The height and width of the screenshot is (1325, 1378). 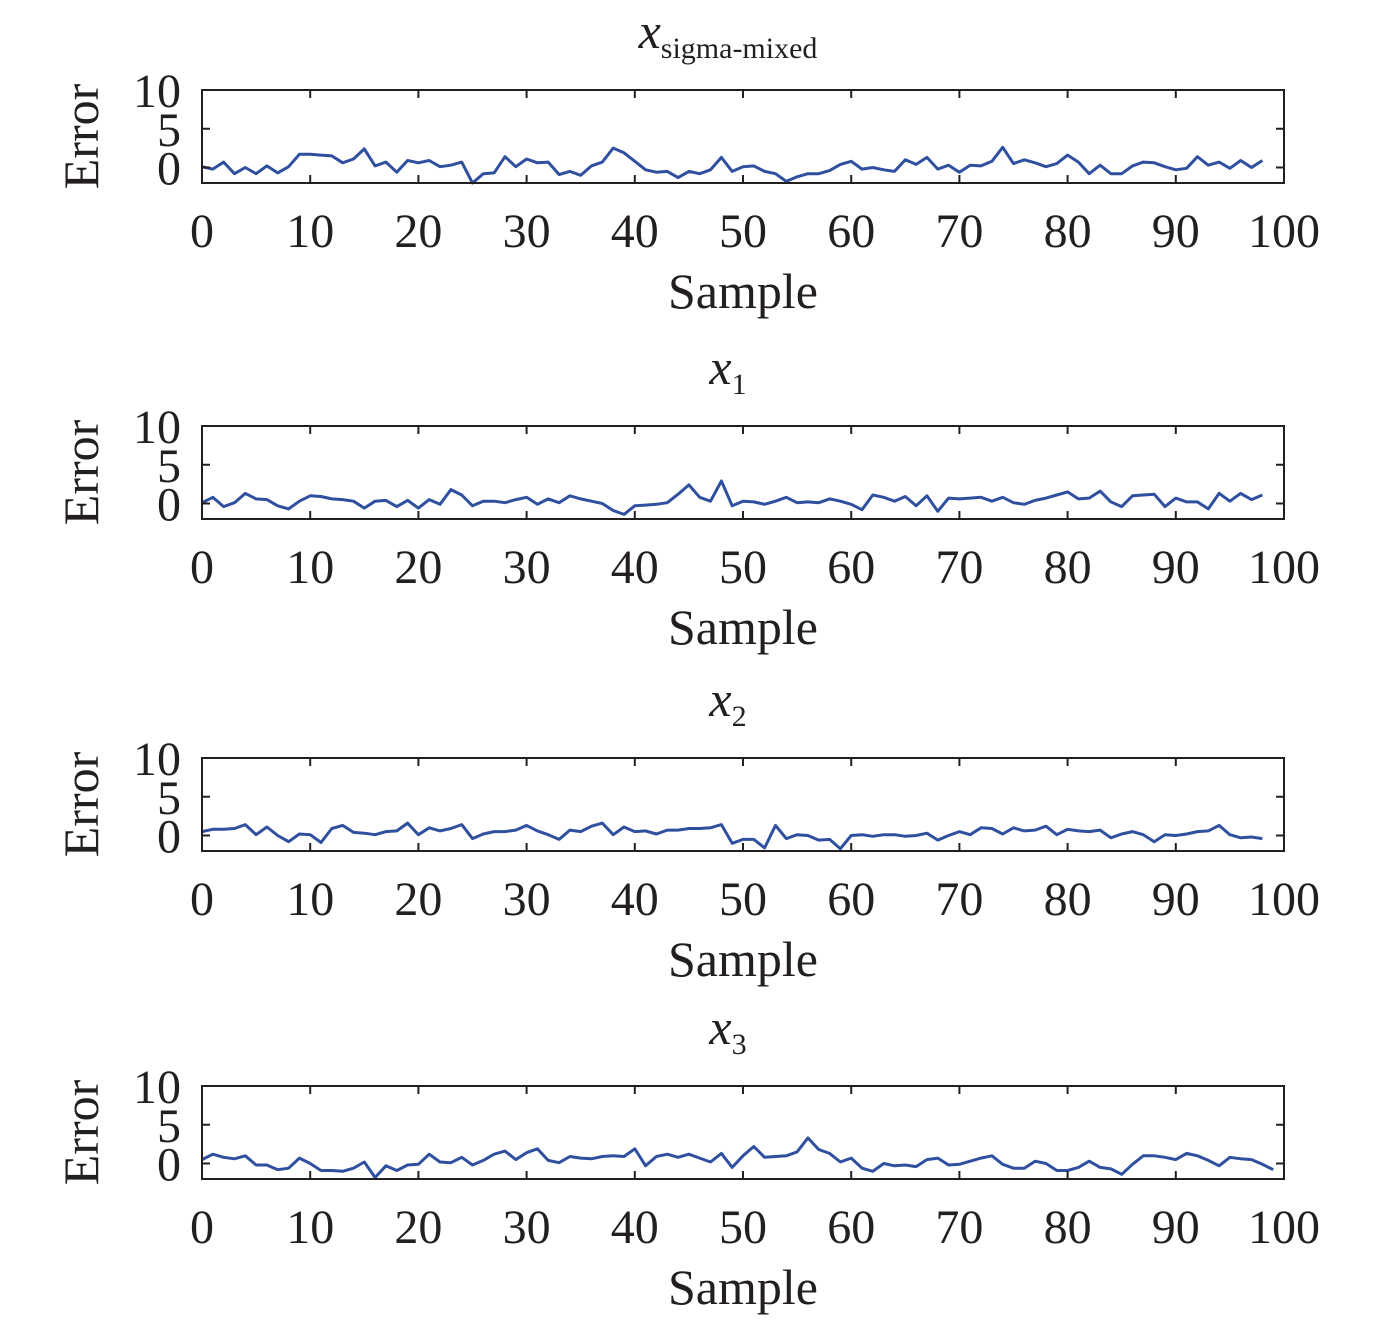 What do you see at coordinates (739, 1044) in the screenshot?
I see `subplot-title-subscript: 3` at bounding box center [739, 1044].